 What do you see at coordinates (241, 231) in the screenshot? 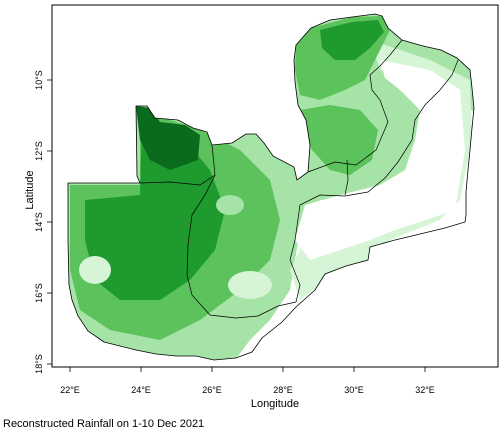
I see `province-border-west-central` at bounding box center [241, 231].